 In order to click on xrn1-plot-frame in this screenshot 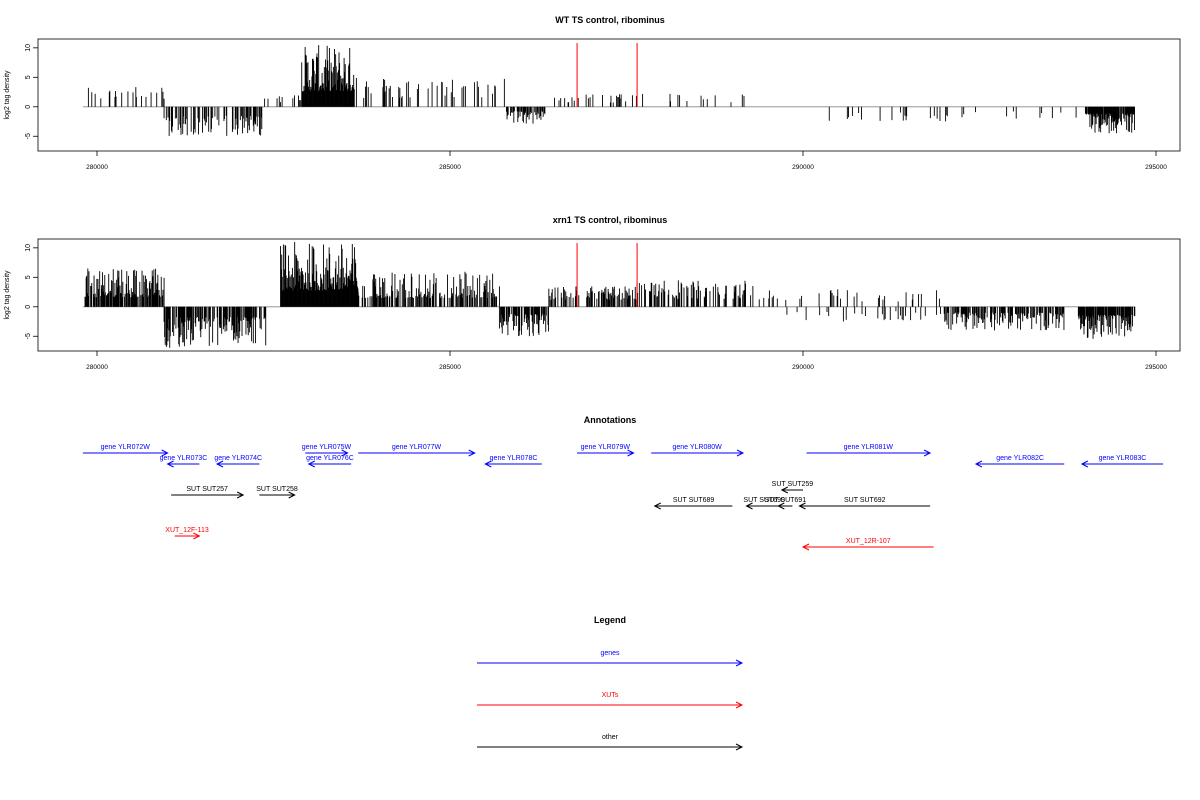, I will do `click(609, 295)`.